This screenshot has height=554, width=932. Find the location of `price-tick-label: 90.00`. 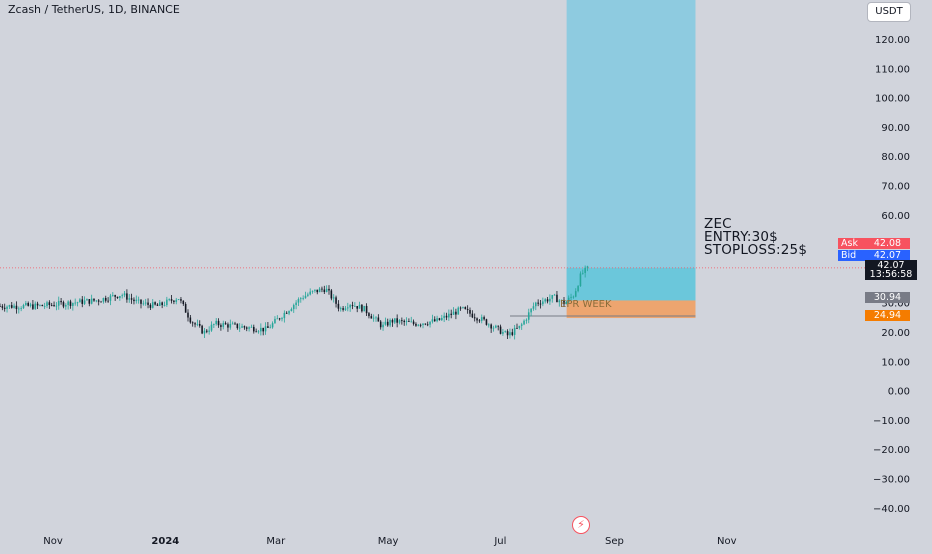

price-tick-label: 90.00 is located at coordinates (895, 128).